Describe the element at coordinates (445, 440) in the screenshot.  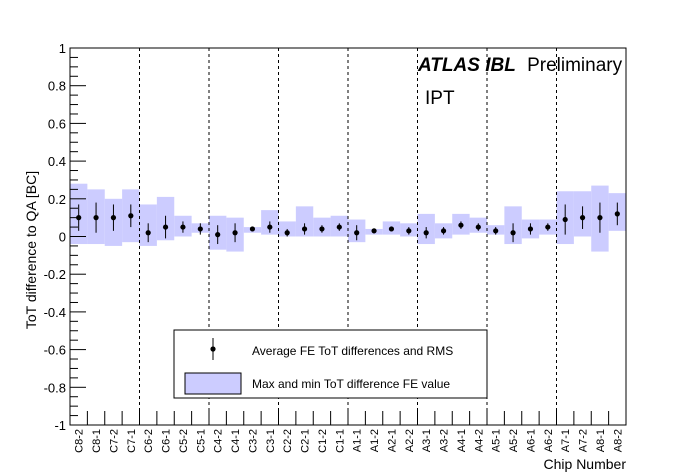
I see `x-tick-label-A3-2: A3-2` at that location.